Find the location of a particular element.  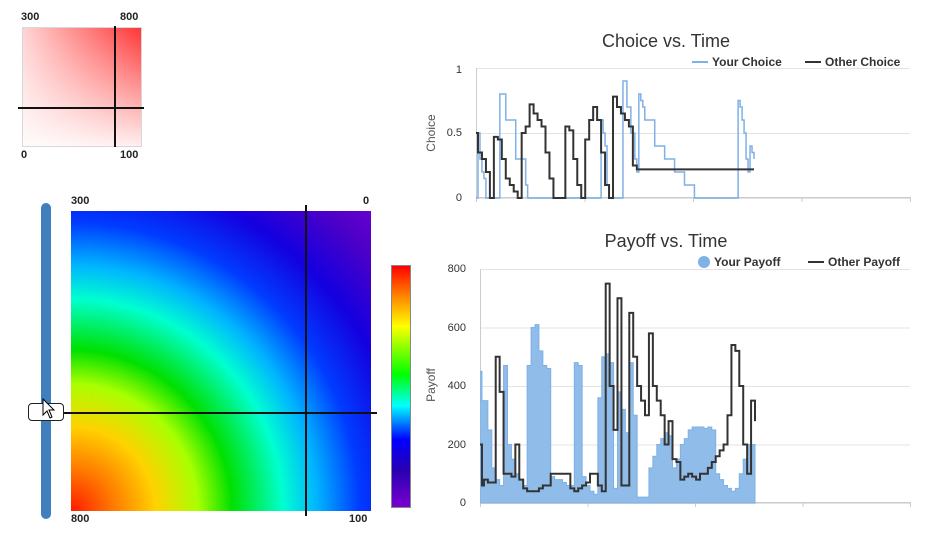

mini-heatmap-crosshair-horizontal is located at coordinates (81, 108).